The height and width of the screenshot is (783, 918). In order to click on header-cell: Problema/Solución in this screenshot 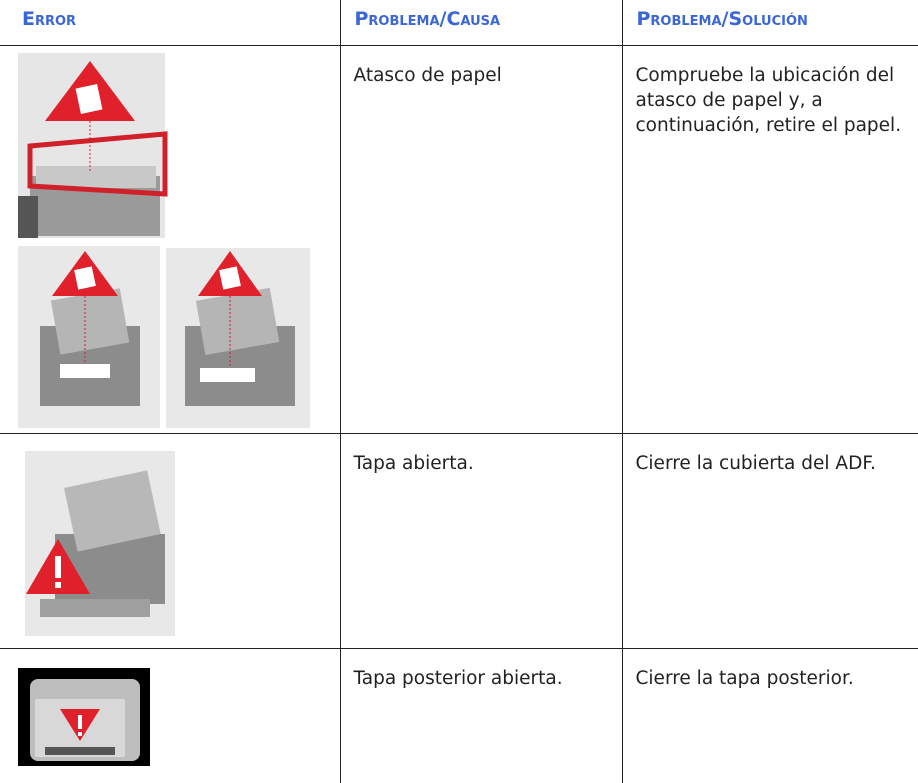, I will do `click(770, 23)`.